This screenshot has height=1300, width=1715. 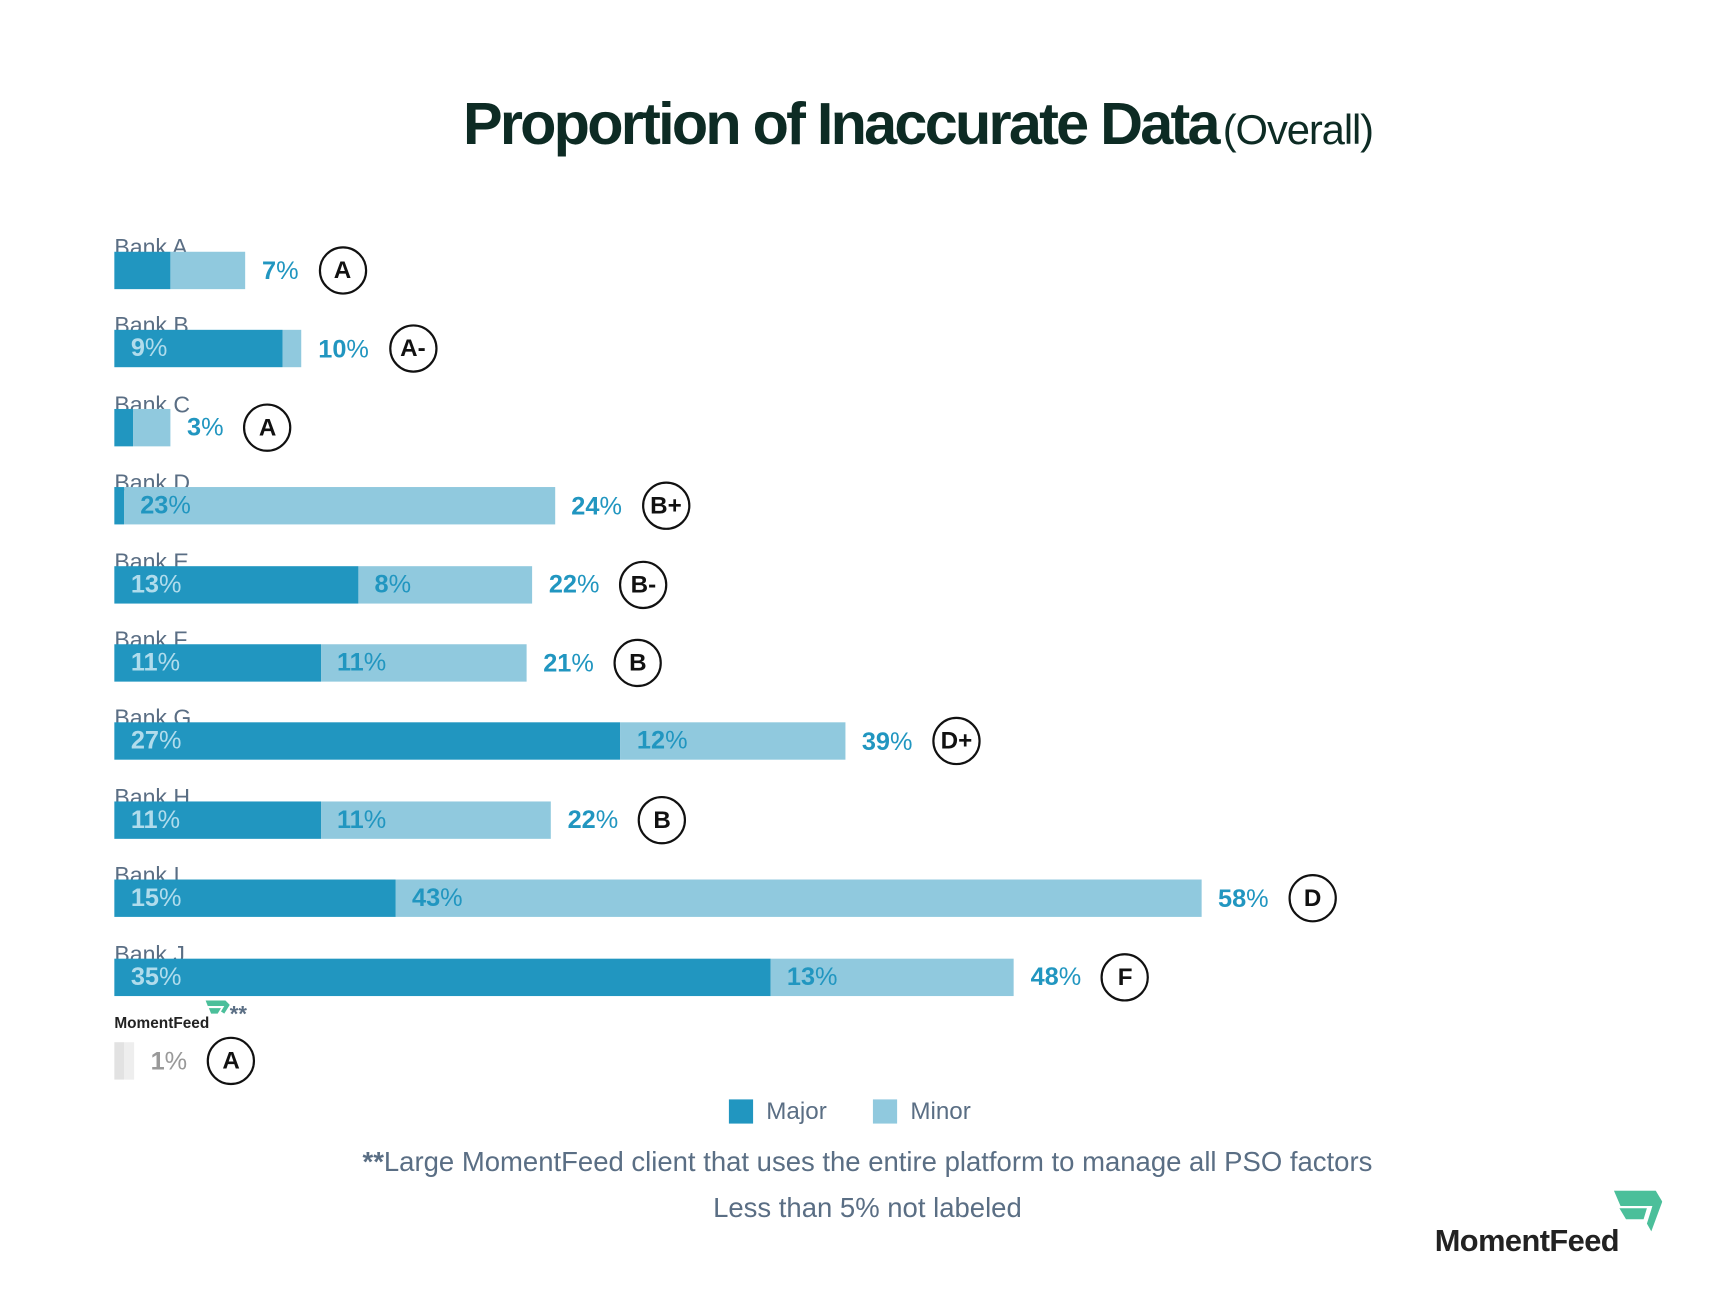 What do you see at coordinates (777, 1111) in the screenshot?
I see `legend-item-major: Major` at bounding box center [777, 1111].